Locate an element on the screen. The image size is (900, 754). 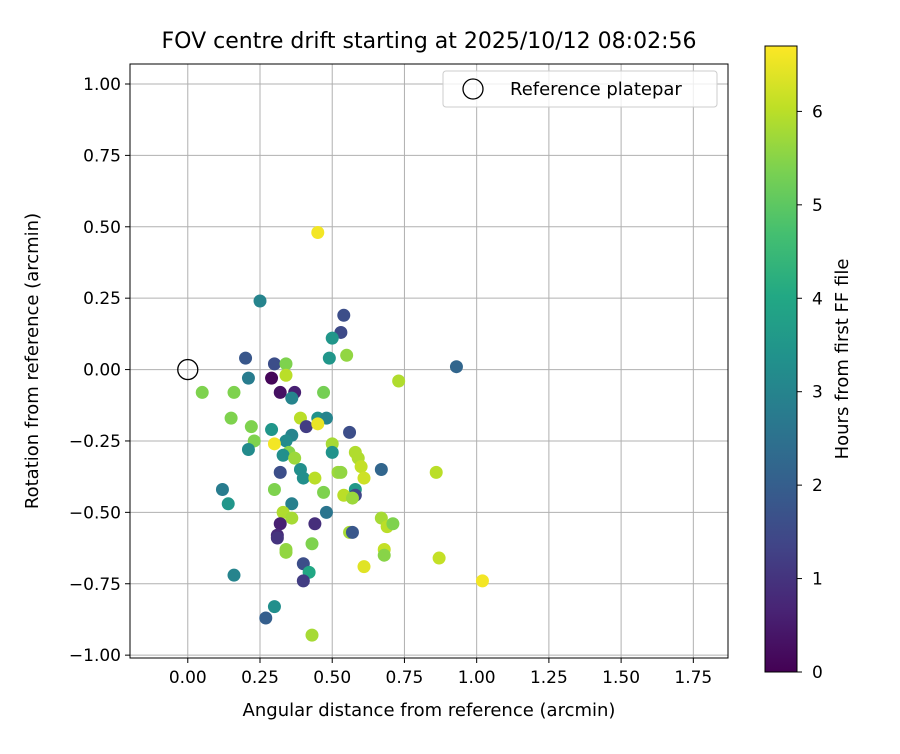
reference-platepar-marker is located at coordinates (188, 369).